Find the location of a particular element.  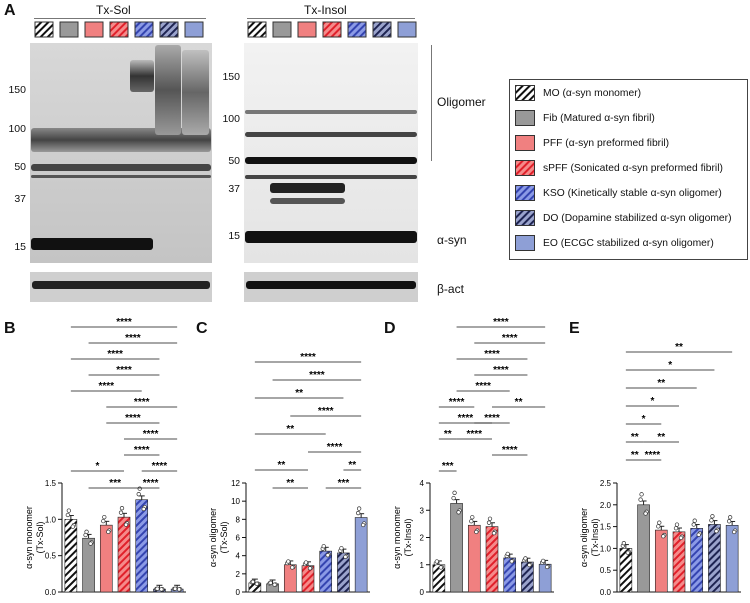

legend-swatch-eo is located at coordinates (525, 243).